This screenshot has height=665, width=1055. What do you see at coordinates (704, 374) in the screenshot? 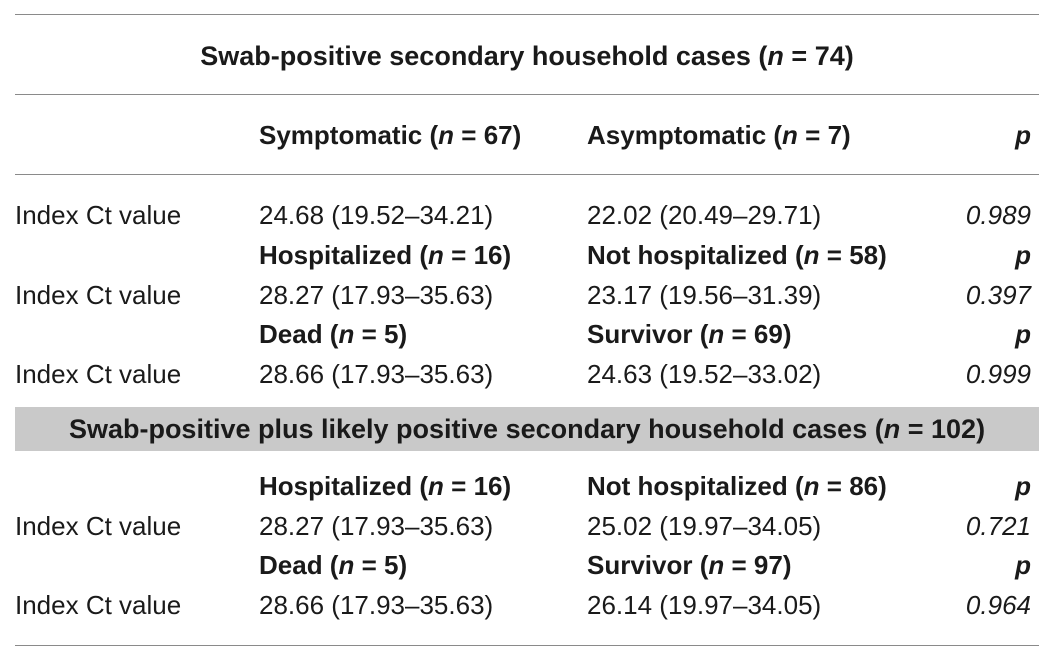
I see `cell-value: 24.63 (19.52–33.02)` at bounding box center [704, 374].